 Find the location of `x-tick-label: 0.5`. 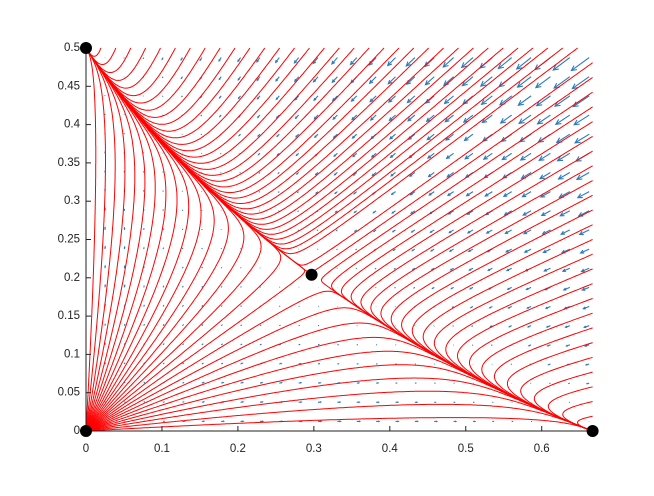

x-tick-label: 0.5 is located at coordinates (466, 449).